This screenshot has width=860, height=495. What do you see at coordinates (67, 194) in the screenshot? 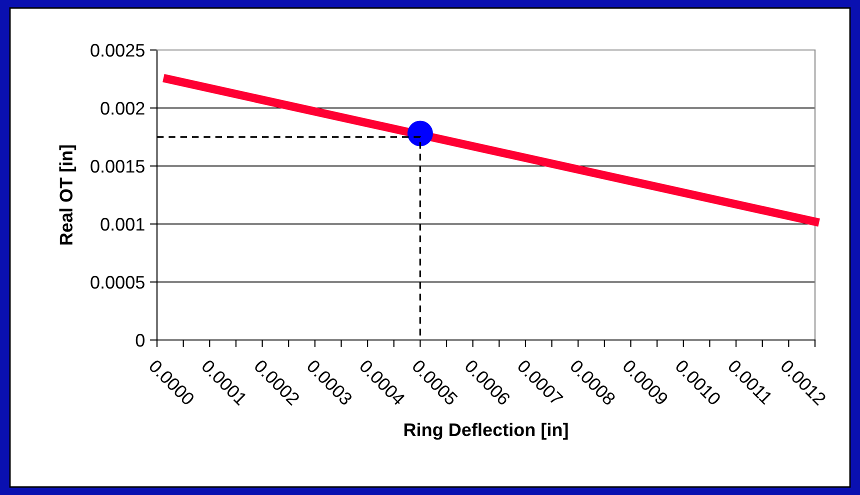
I see `y-axis-title: Real OT [in]` at bounding box center [67, 194].